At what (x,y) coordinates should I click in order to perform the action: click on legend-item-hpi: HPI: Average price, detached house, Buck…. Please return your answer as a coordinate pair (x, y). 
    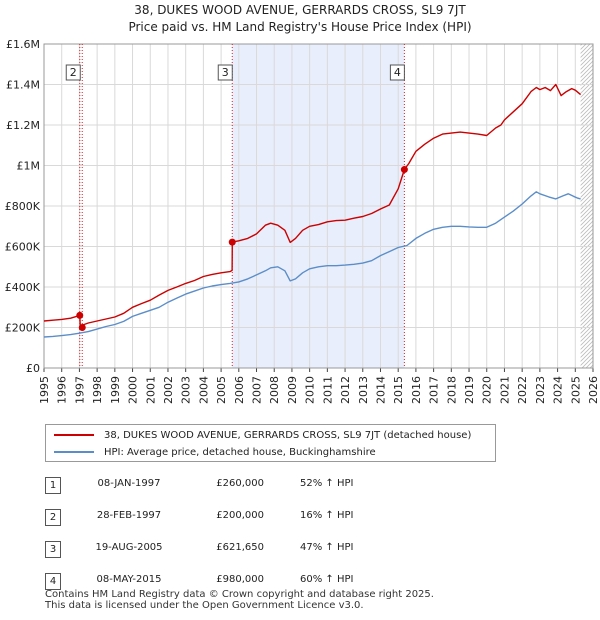
    Looking at the image, I should click on (211, 452).